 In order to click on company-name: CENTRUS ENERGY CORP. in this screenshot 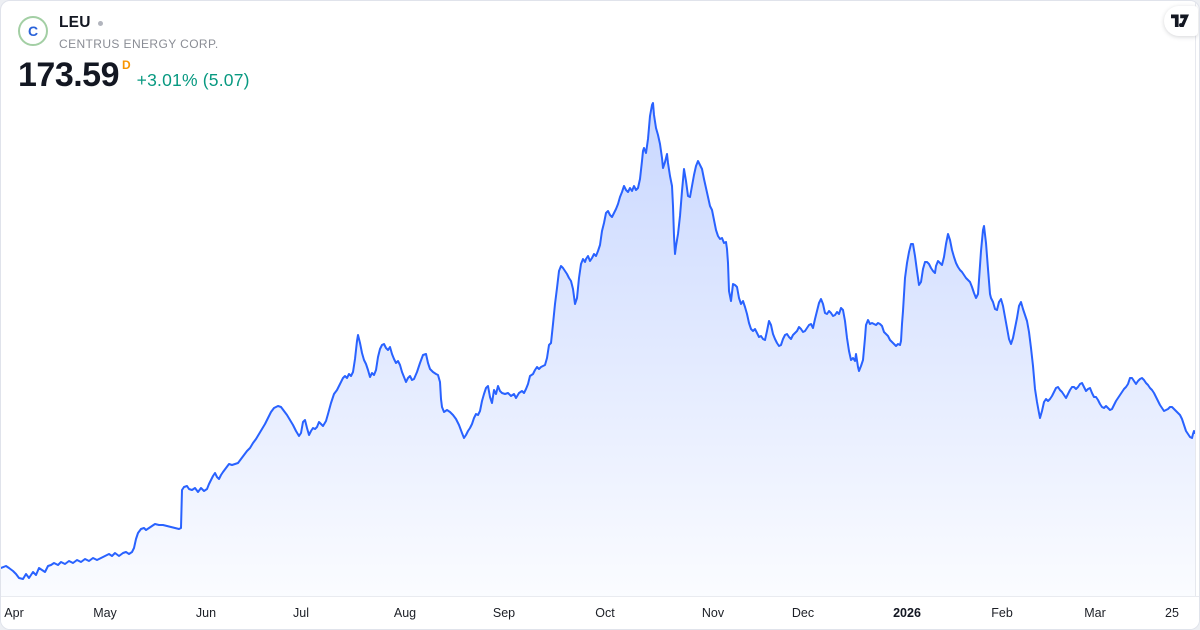, I will do `click(139, 44)`.